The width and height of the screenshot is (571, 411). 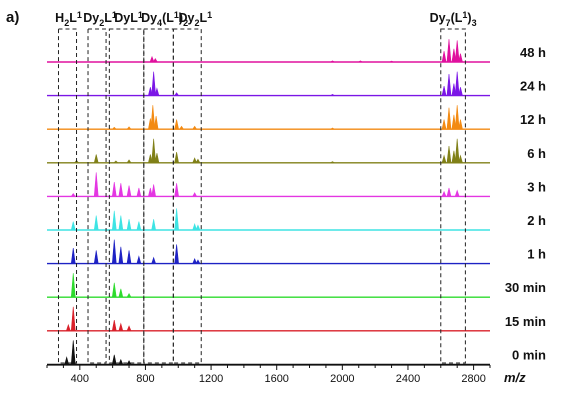 I want to click on series-label: 1 h, so click(x=536, y=254).